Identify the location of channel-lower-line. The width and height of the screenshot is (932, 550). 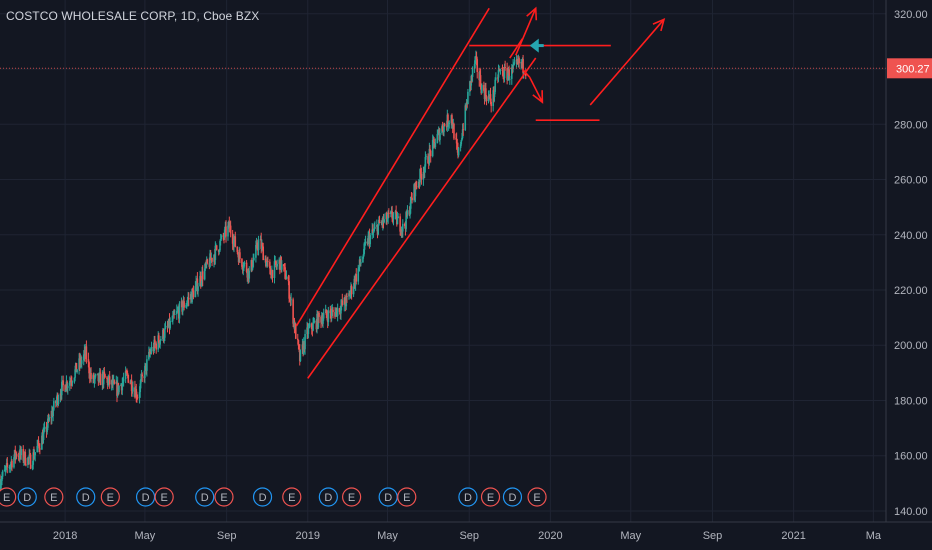
(422, 218).